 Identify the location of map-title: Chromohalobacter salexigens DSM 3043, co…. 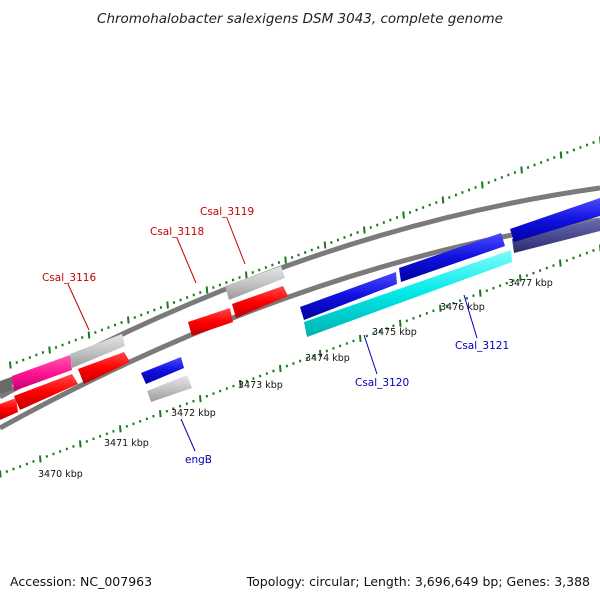
(300, 19).